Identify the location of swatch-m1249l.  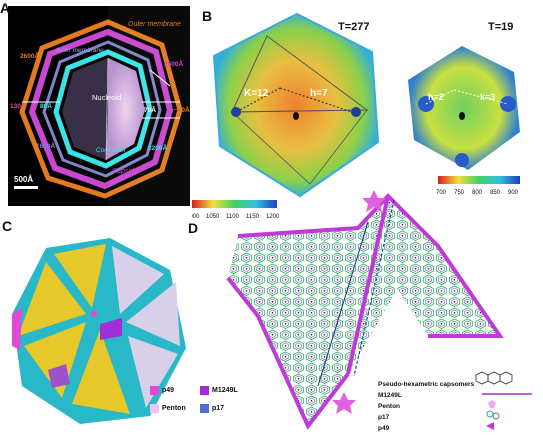
(204, 390).